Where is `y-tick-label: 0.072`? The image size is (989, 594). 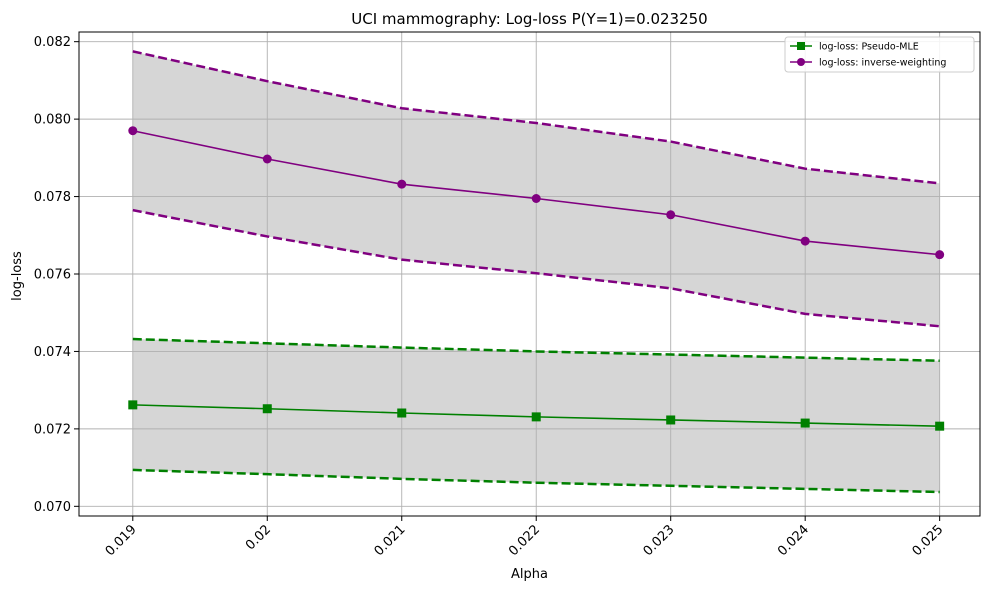 y-tick-label: 0.072 is located at coordinates (52, 429).